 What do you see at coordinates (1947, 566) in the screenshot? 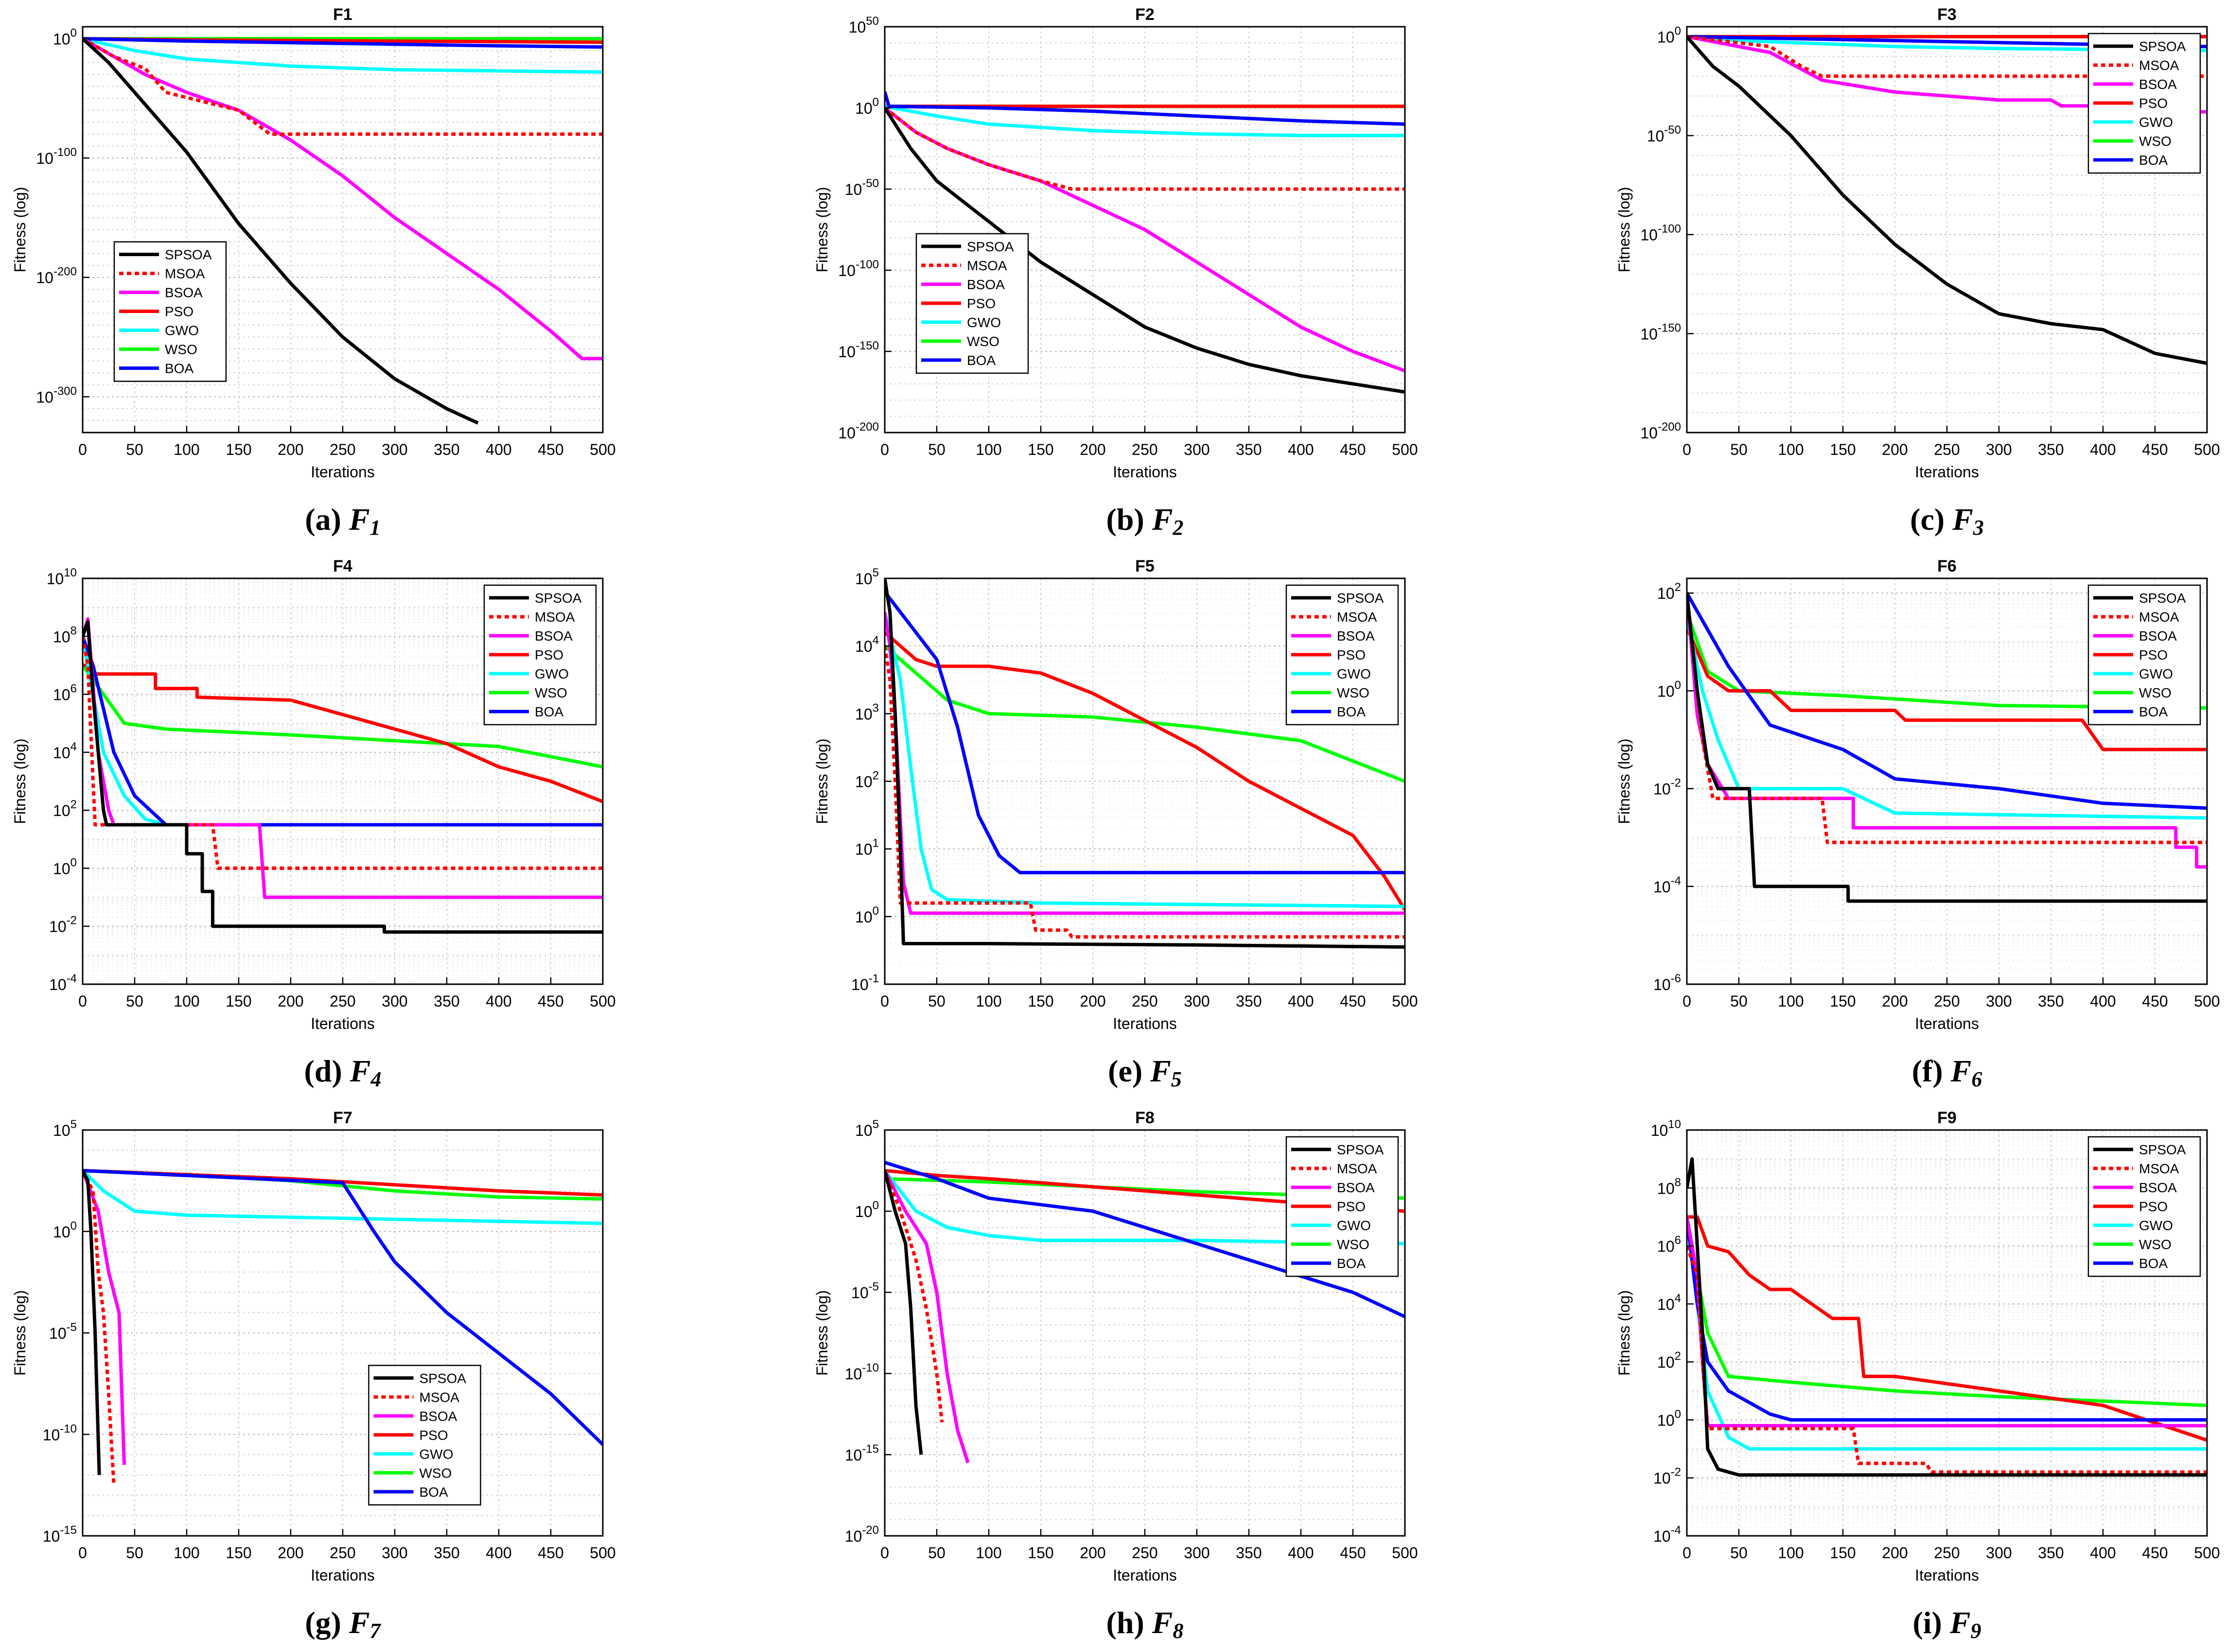
I see `chart-title: F6` at bounding box center [1947, 566].